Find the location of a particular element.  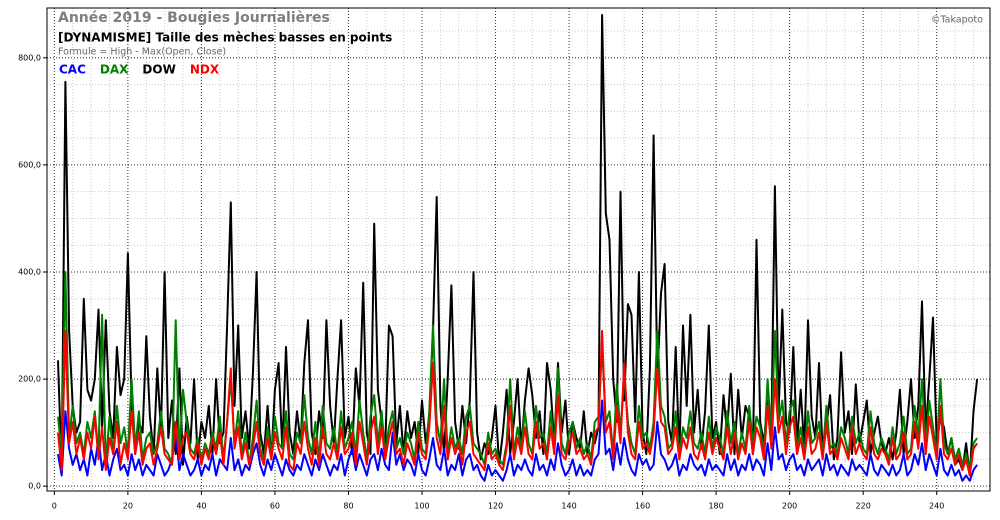

watermark: ©Takapoto is located at coordinates (957, 20).